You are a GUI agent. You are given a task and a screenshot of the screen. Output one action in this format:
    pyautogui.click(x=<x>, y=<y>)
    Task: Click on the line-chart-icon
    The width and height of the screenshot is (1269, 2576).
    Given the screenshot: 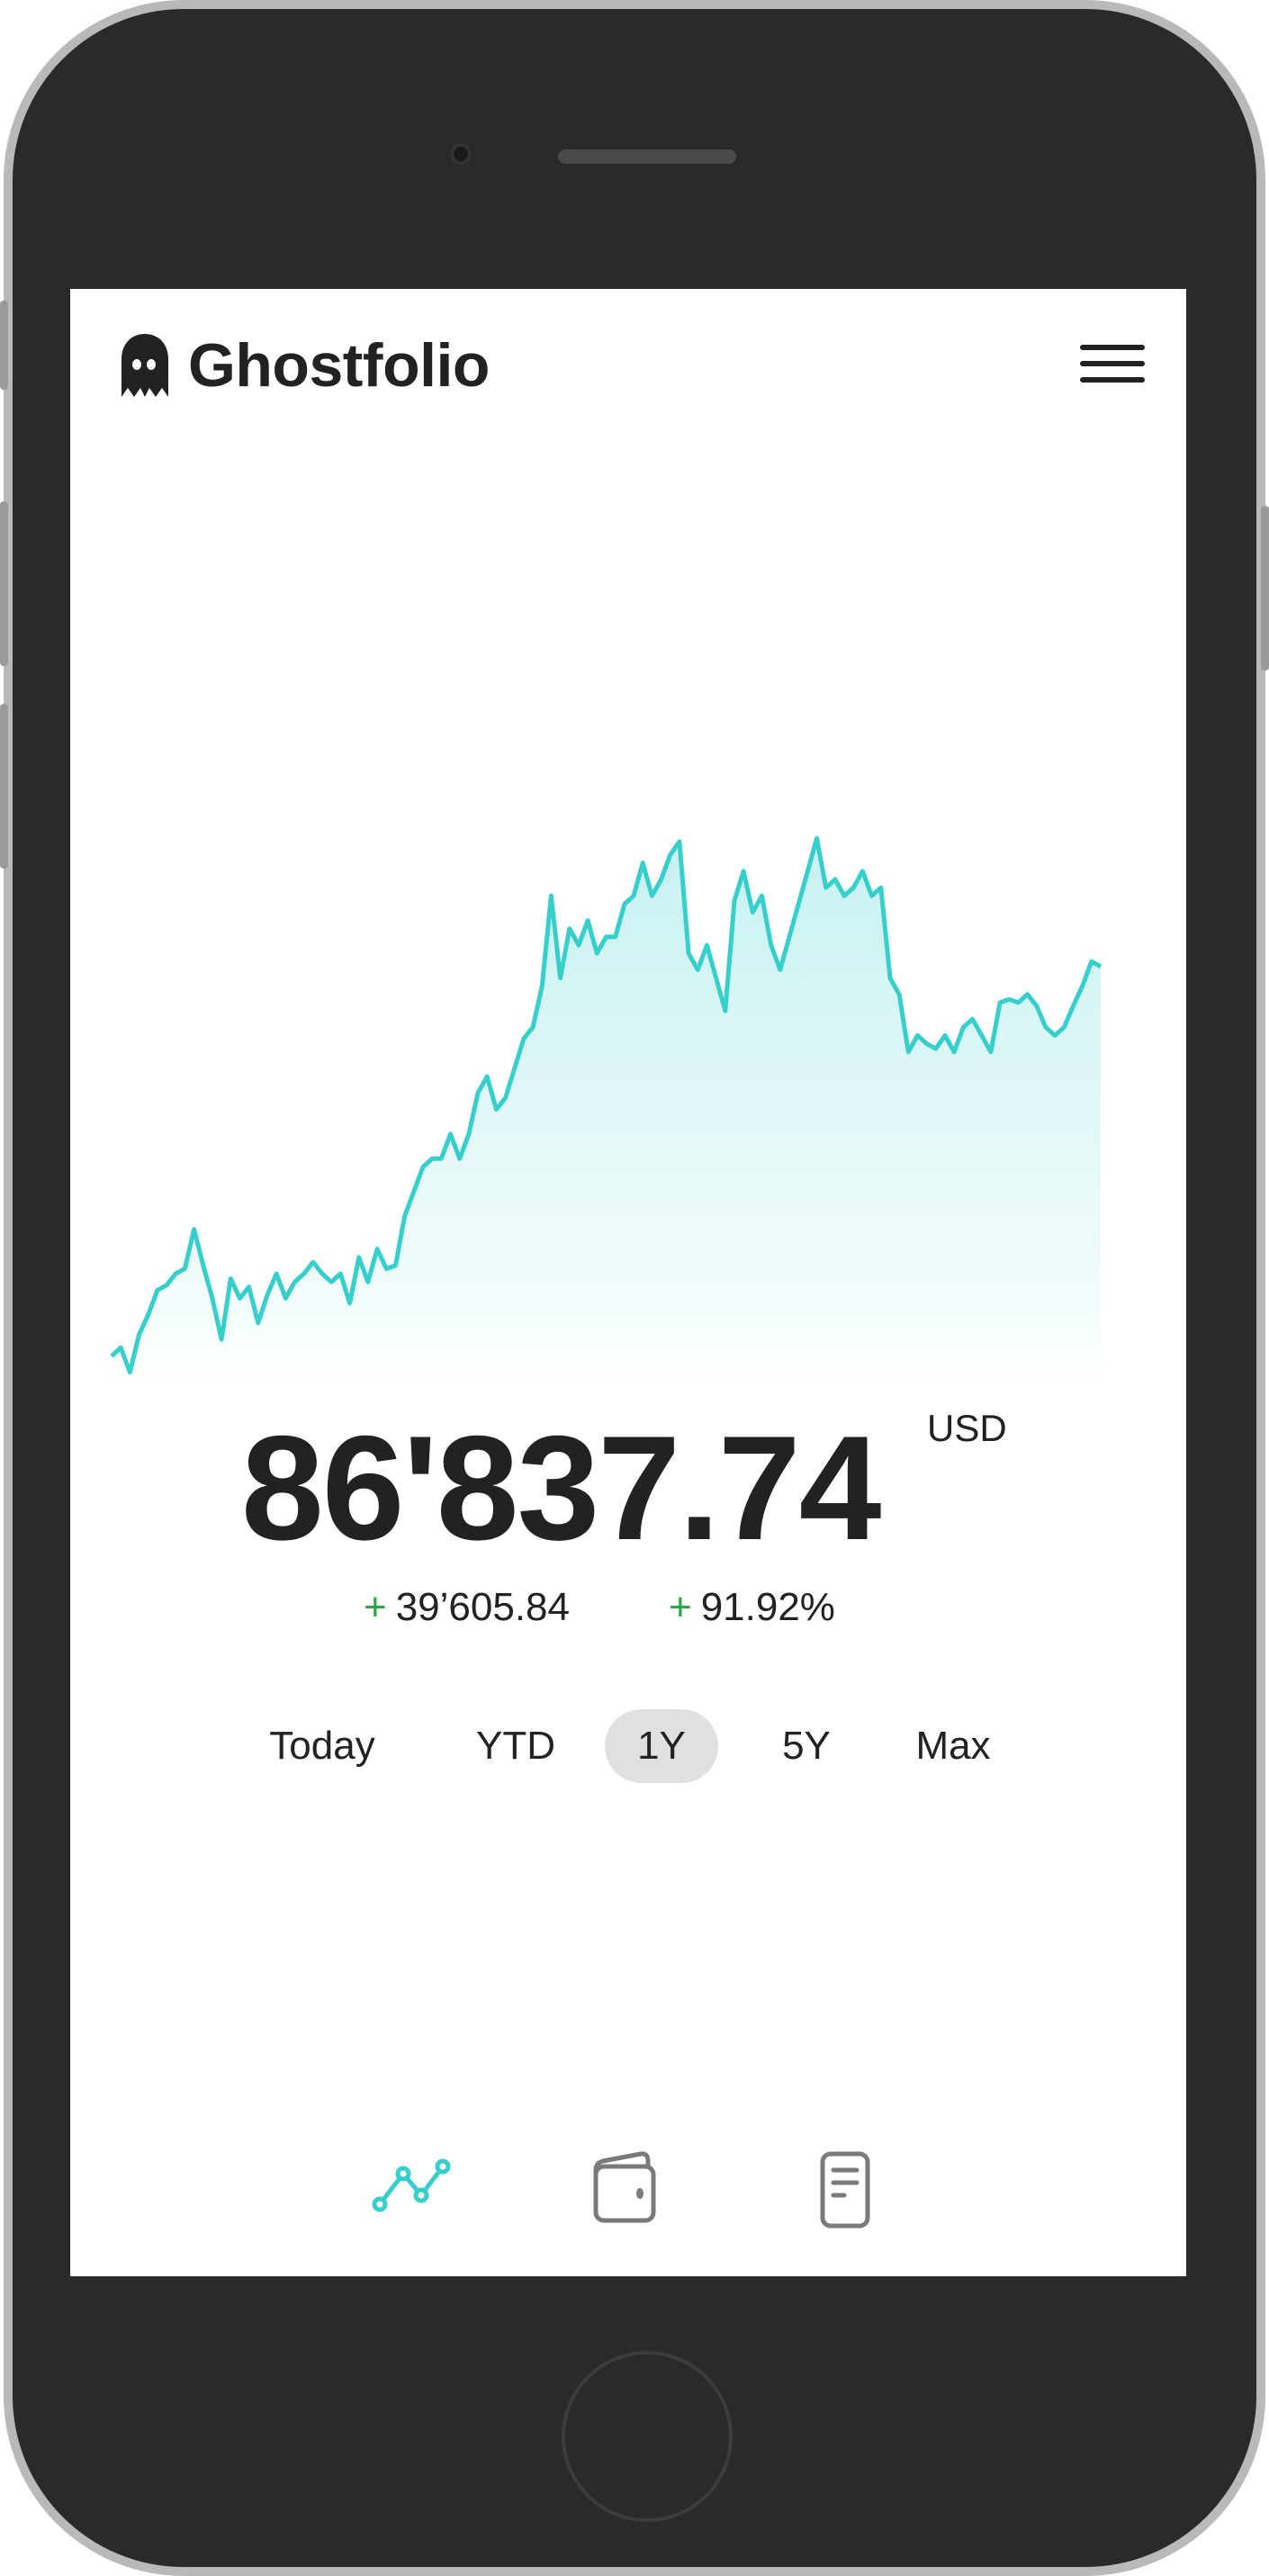 What is the action you would take?
    pyautogui.click(x=411, y=2190)
    